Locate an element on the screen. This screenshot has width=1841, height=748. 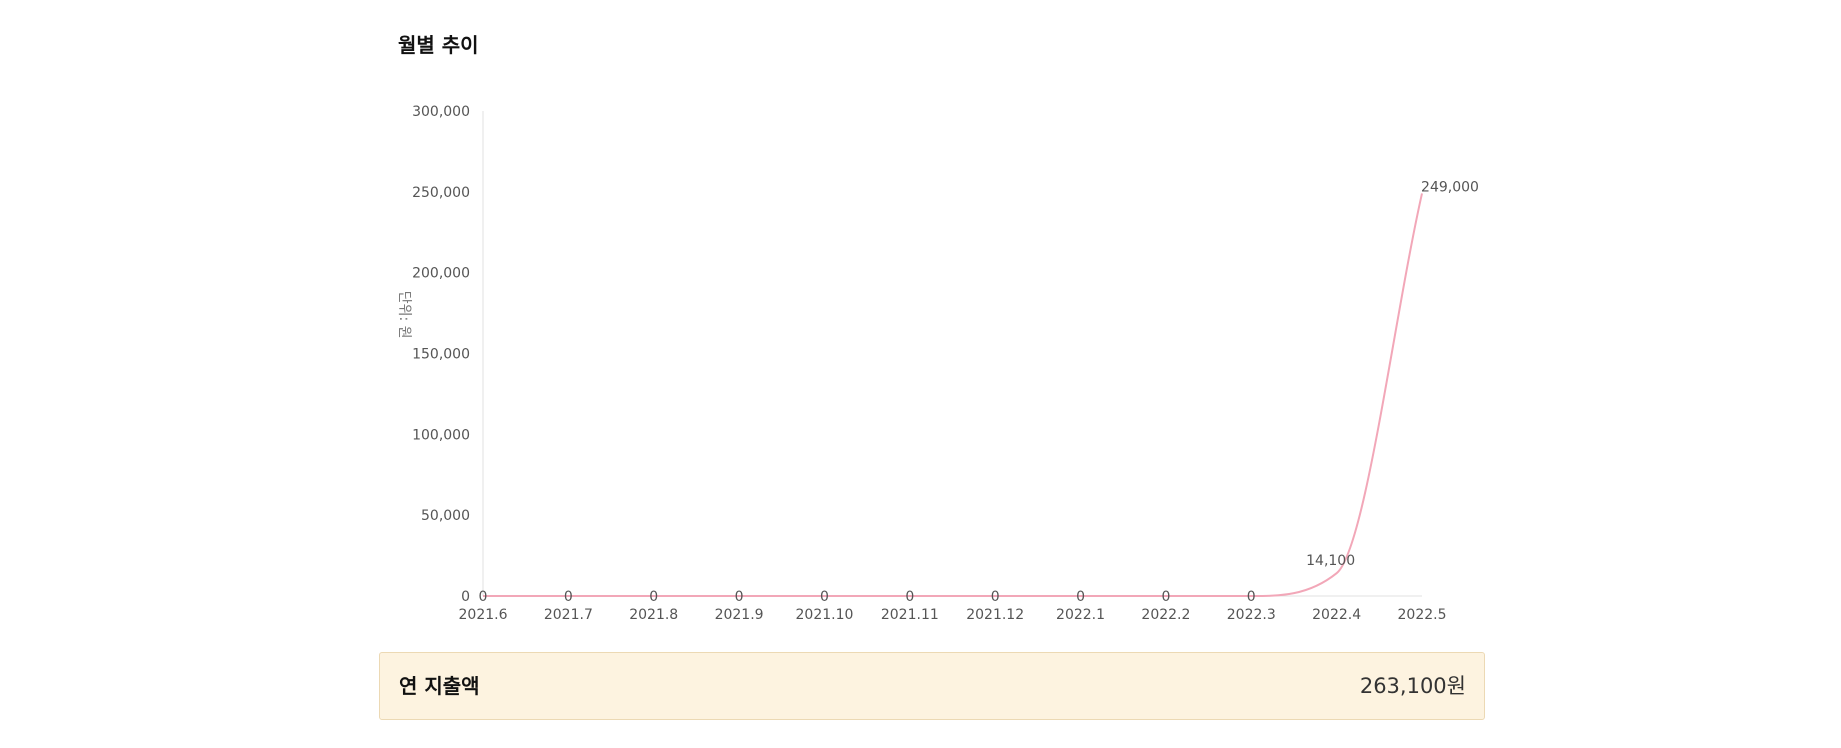
x-tick-label: 2021.8 is located at coordinates (653, 615).